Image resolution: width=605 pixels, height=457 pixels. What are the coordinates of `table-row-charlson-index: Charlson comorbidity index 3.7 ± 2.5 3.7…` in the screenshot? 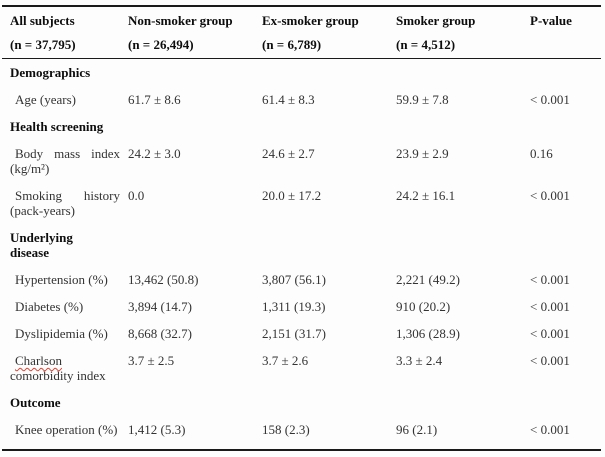 It's located at (301, 368).